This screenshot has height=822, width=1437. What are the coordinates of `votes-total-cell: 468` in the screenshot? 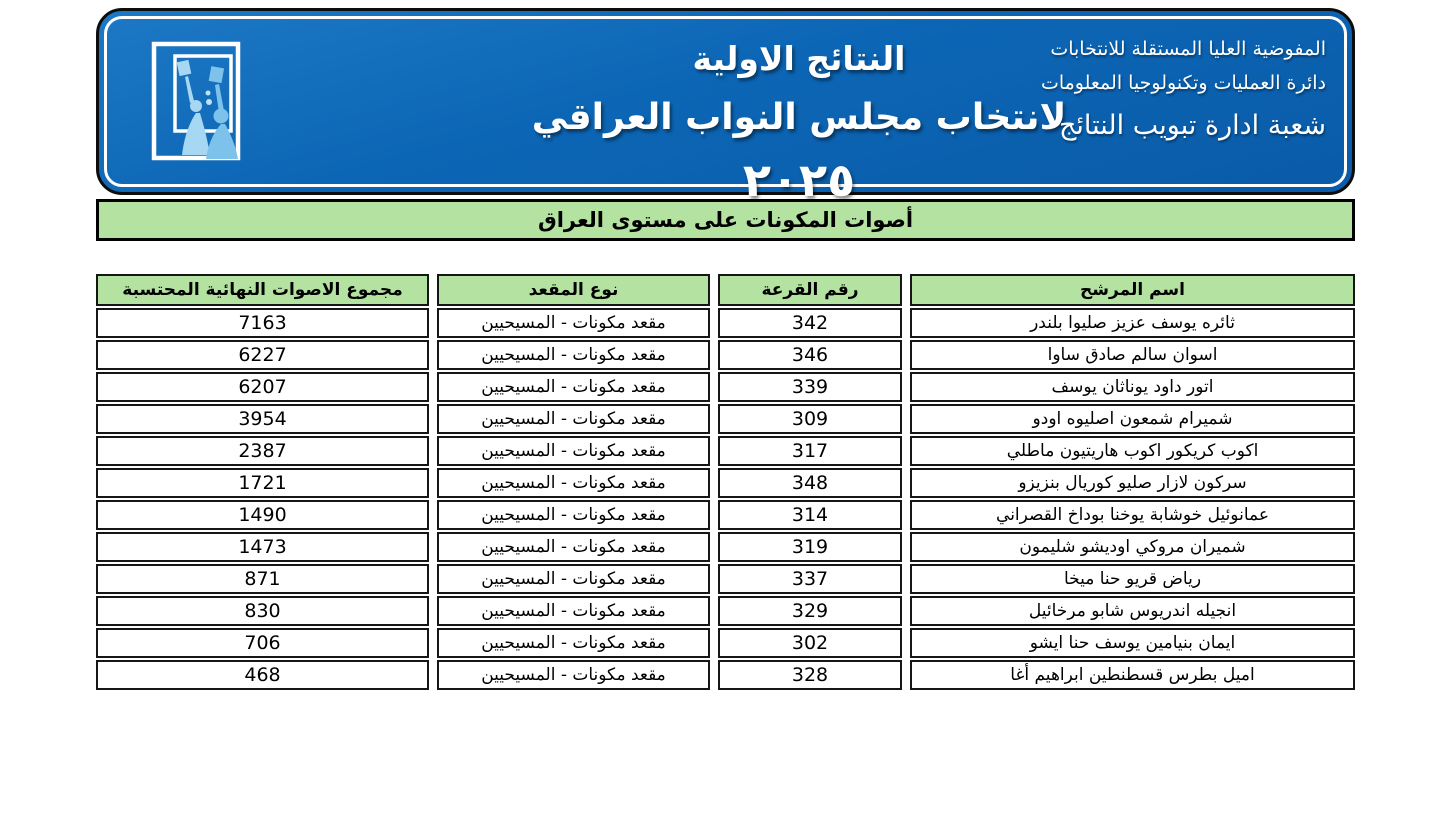 It's located at (262, 675).